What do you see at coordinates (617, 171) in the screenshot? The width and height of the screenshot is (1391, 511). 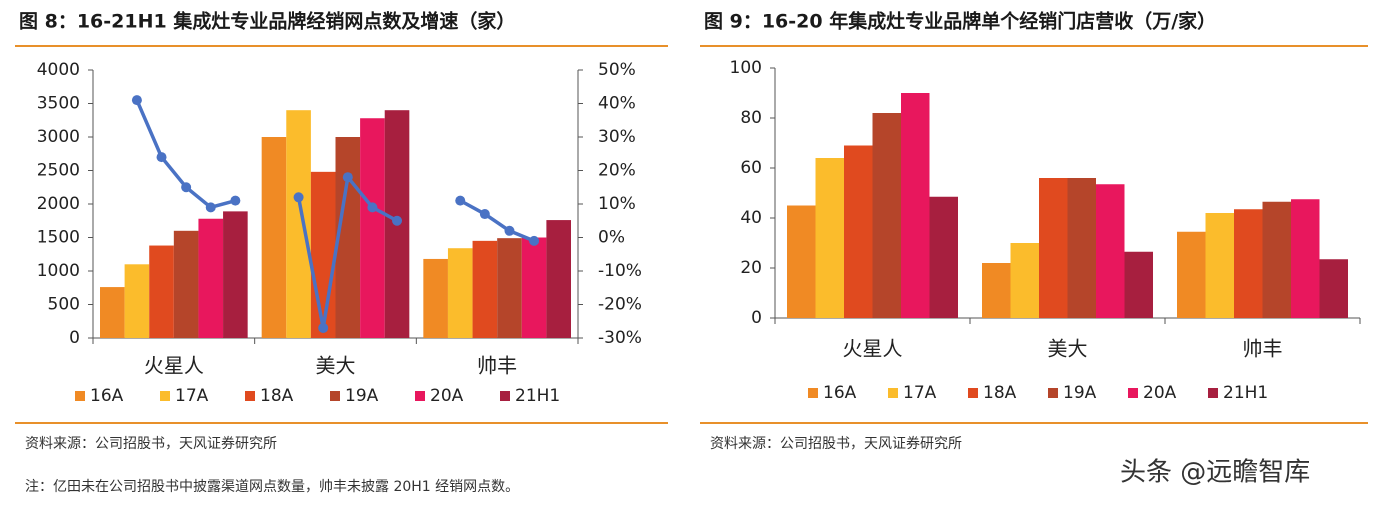 I see `y2-tick-label: 20%` at bounding box center [617, 171].